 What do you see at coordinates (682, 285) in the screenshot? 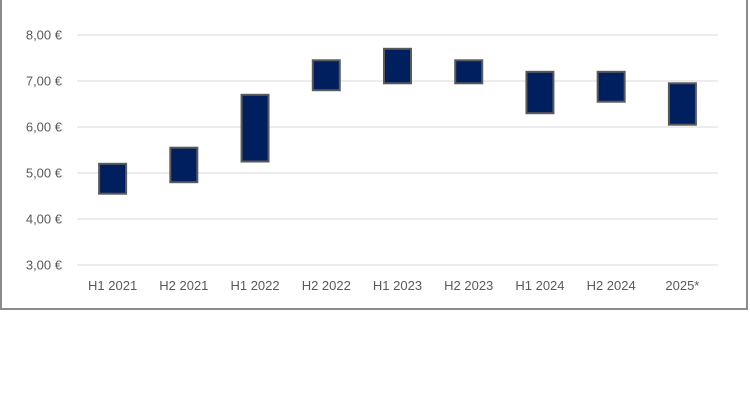
I see `x-tick-label: 2025*` at bounding box center [682, 285].